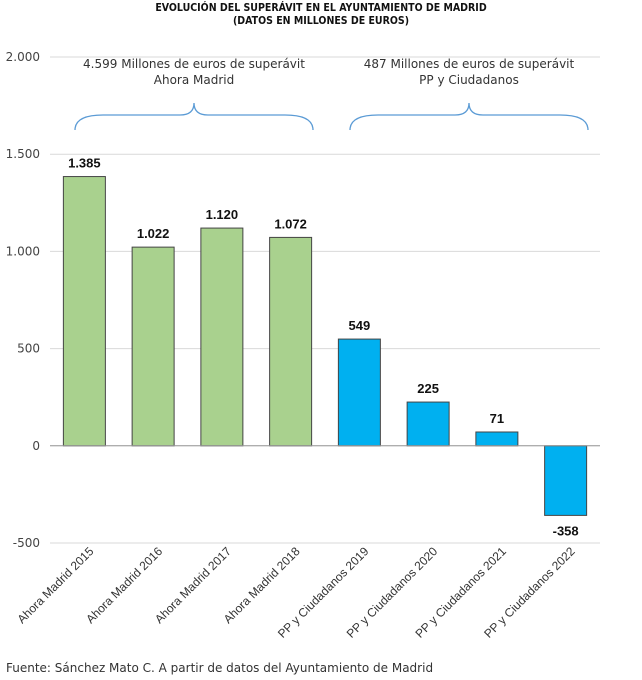 Image resolution: width=642 pixels, height=680 pixels. What do you see at coordinates (222, 214) in the screenshot?
I see `data-label: 1.120` at bounding box center [222, 214].